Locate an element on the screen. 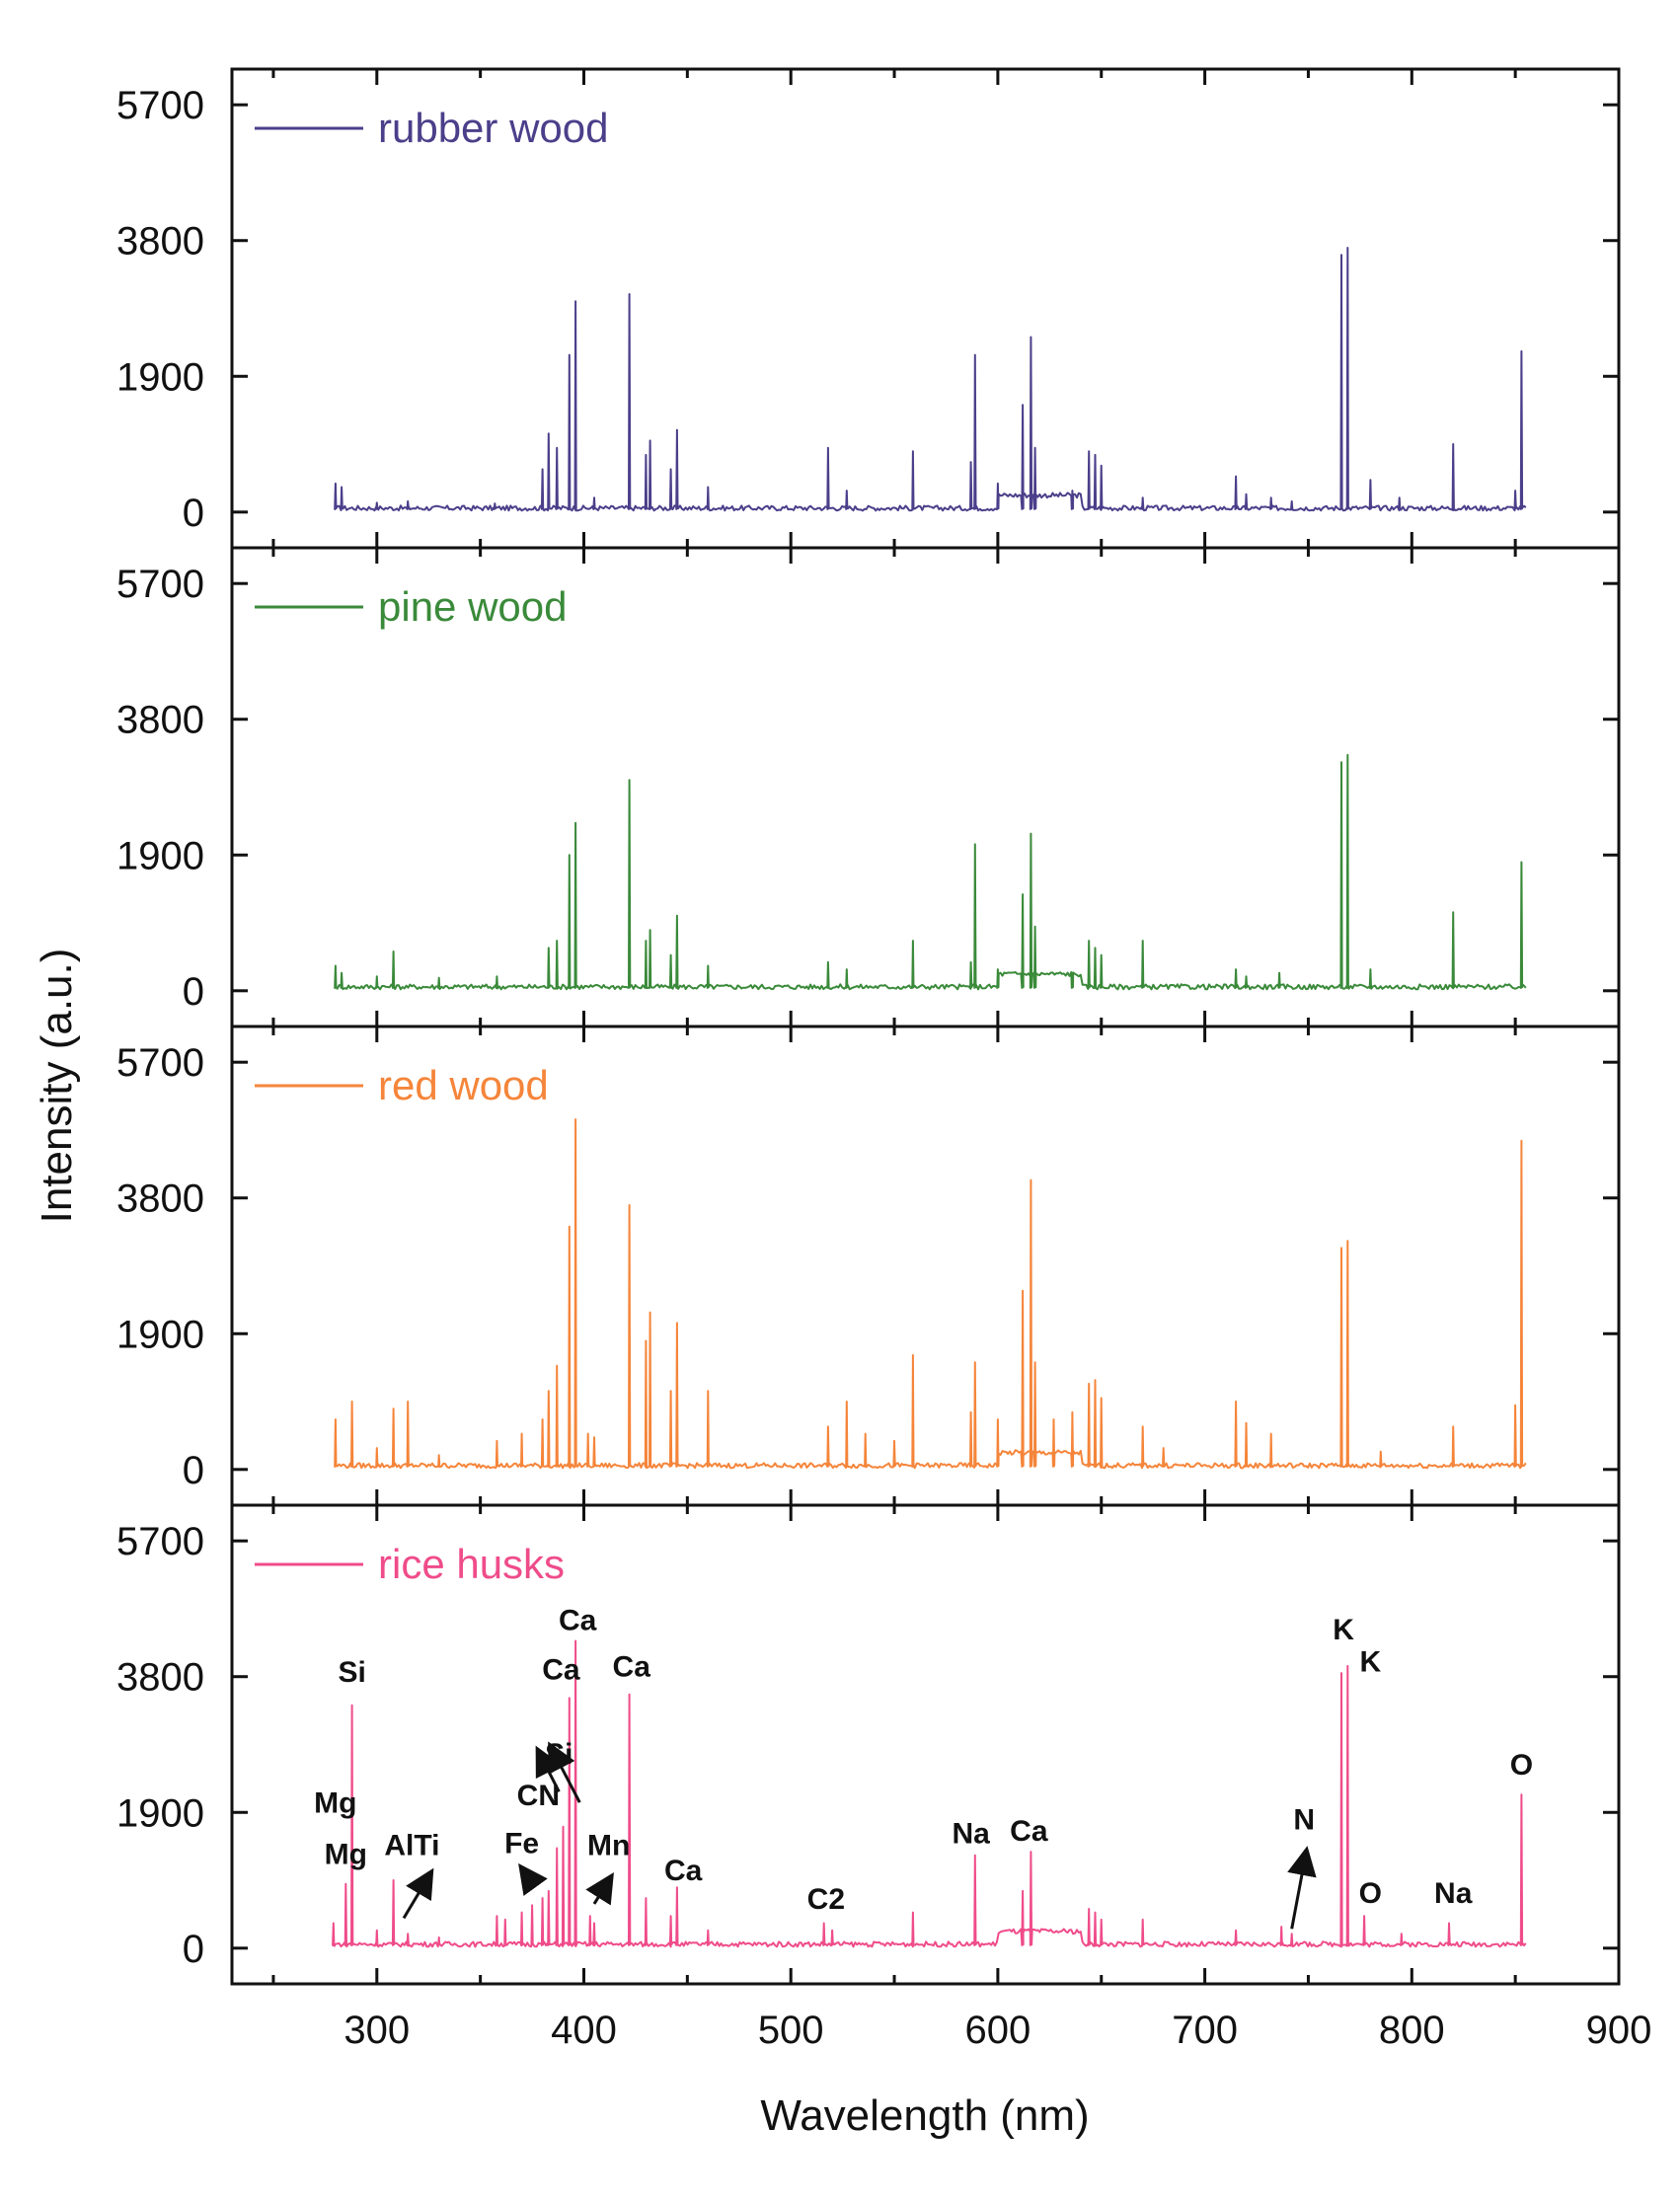  legend-label: pine wood is located at coordinates (472, 606).